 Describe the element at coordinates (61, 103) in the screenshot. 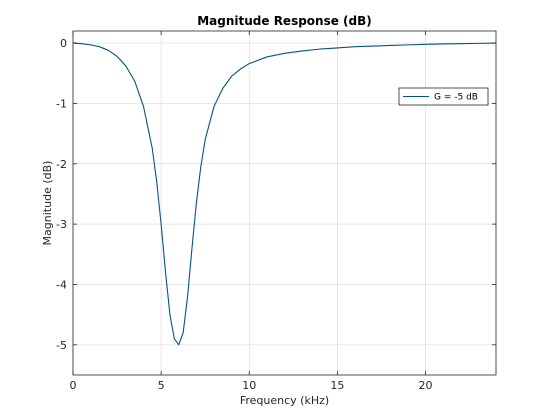

I see `y-tick-label: -1` at that location.